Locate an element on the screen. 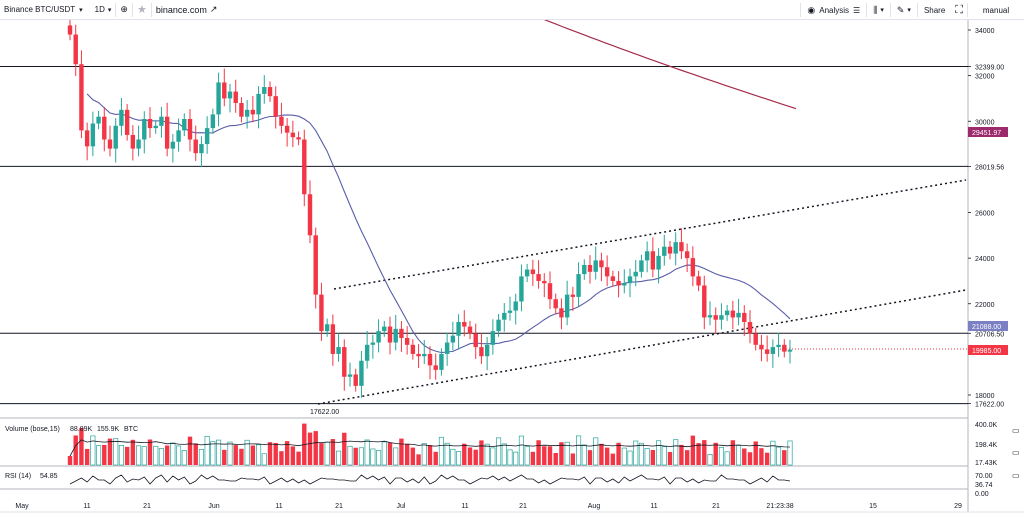 Image resolution: width=1024 pixels, height=529 pixels. volume-axis-mid: 198.4K is located at coordinates (986, 445).